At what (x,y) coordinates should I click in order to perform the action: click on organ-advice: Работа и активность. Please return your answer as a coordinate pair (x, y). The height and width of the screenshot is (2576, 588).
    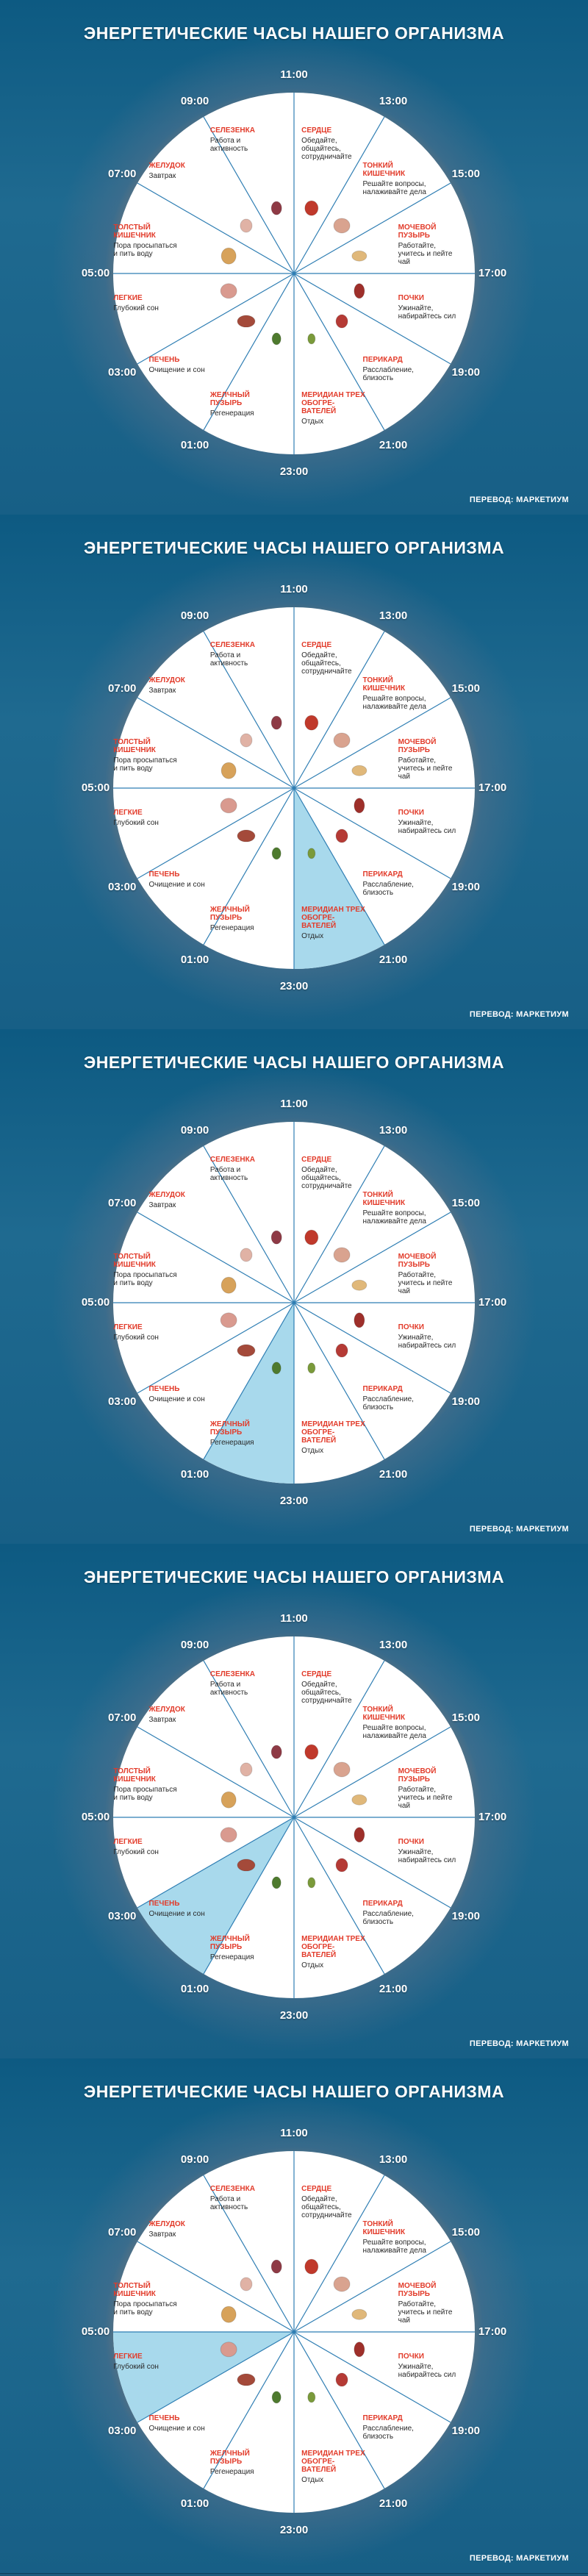
    Looking at the image, I should click on (228, 1689).